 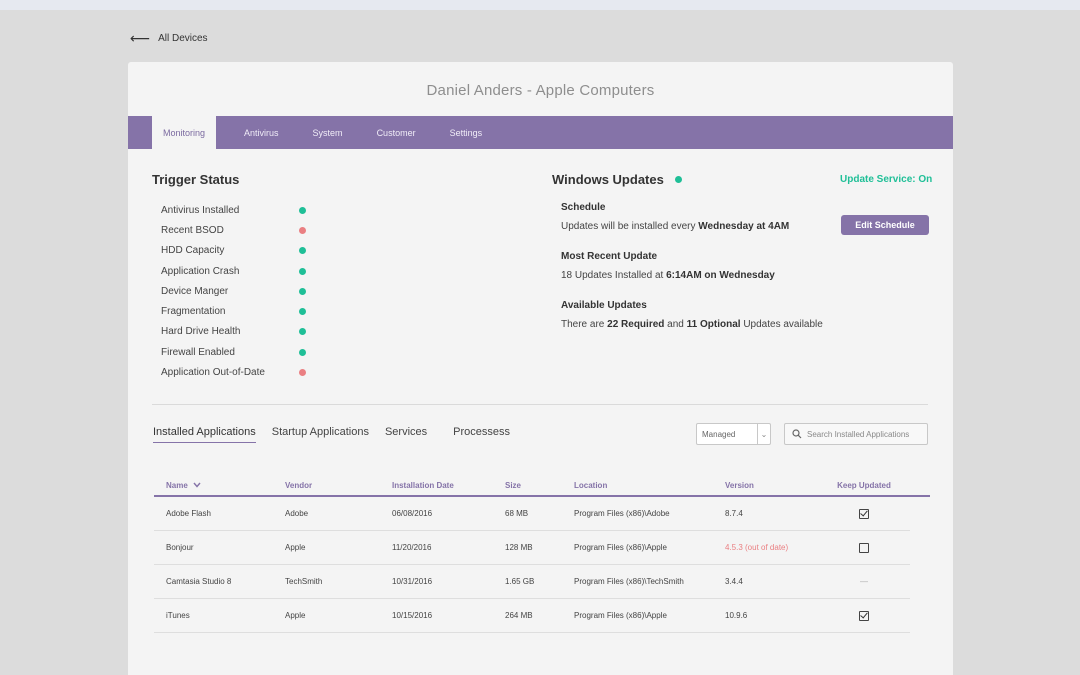 I want to click on tab-antivirus: Antivirus, so click(x=261, y=132).